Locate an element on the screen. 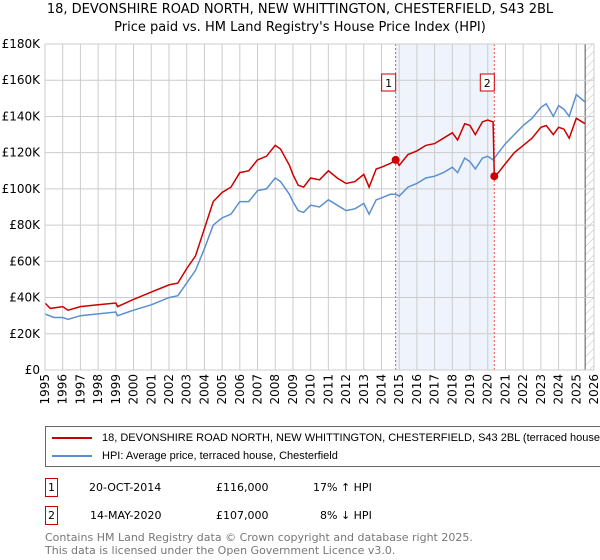  sale-date: 14-MAY-2020 is located at coordinates (126, 515).